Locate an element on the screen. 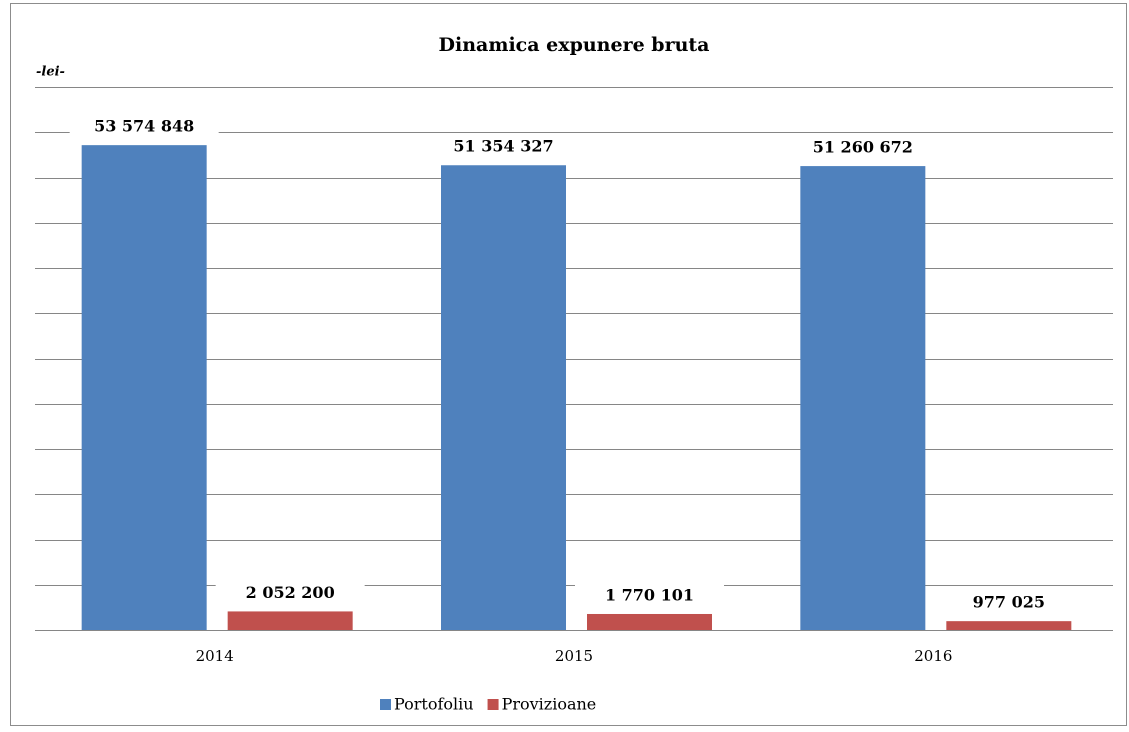  data-label: 53 574 848 is located at coordinates (144, 126).